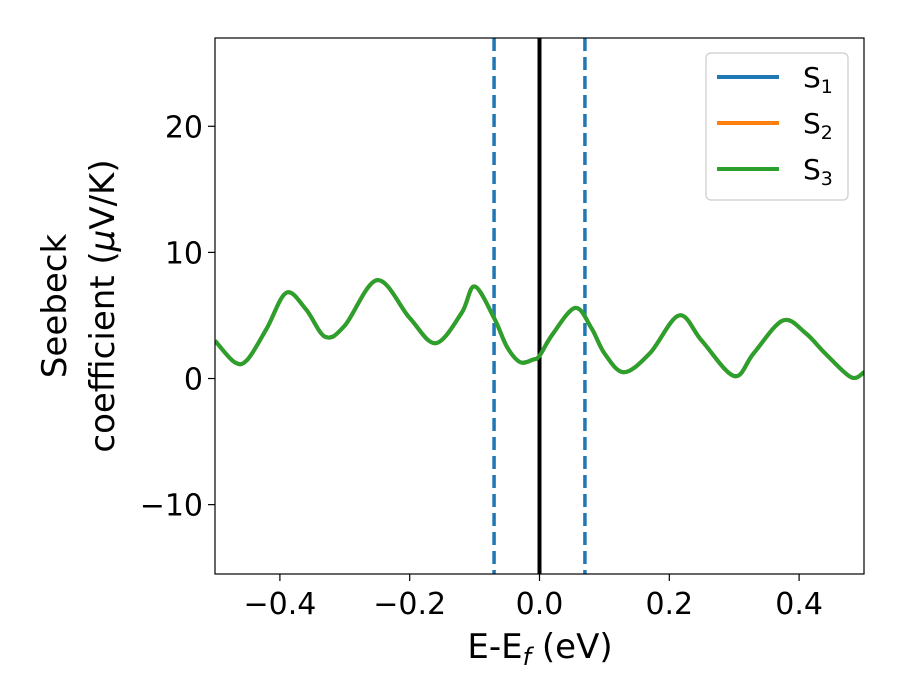 The height and width of the screenshot is (700, 900). I want to click on y-axis-label: Seebeck coefficient (μV/K), so click(79, 305).